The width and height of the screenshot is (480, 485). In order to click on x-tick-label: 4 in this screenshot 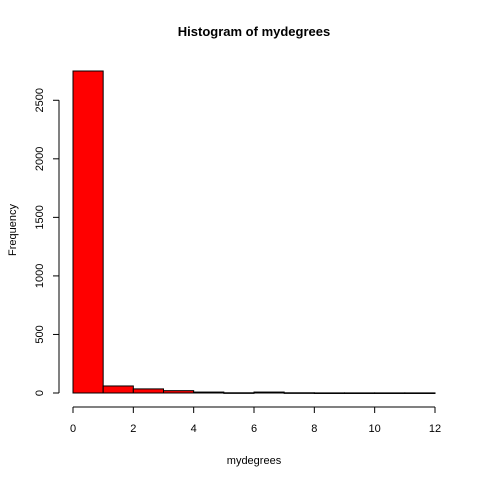, I will do `click(194, 429)`.